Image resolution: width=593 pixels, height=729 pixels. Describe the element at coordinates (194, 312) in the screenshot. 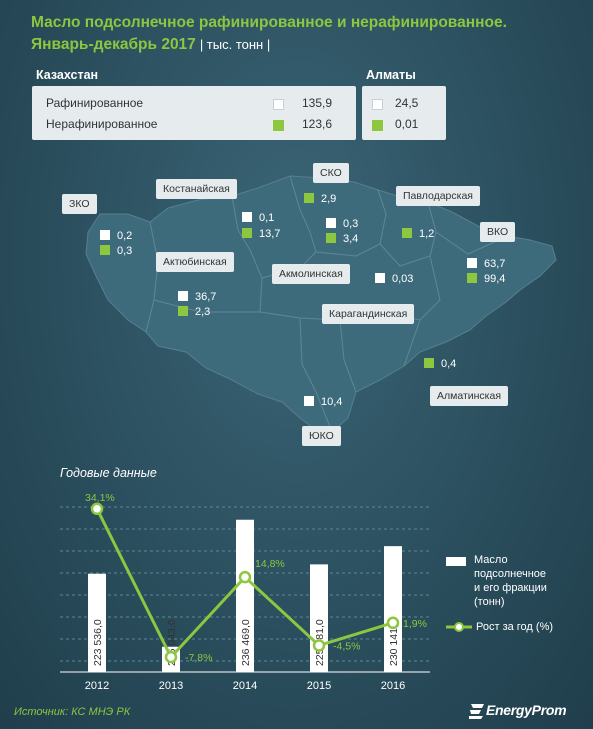

I see `region-value-aktobe-unrefined: 2,3` at that location.